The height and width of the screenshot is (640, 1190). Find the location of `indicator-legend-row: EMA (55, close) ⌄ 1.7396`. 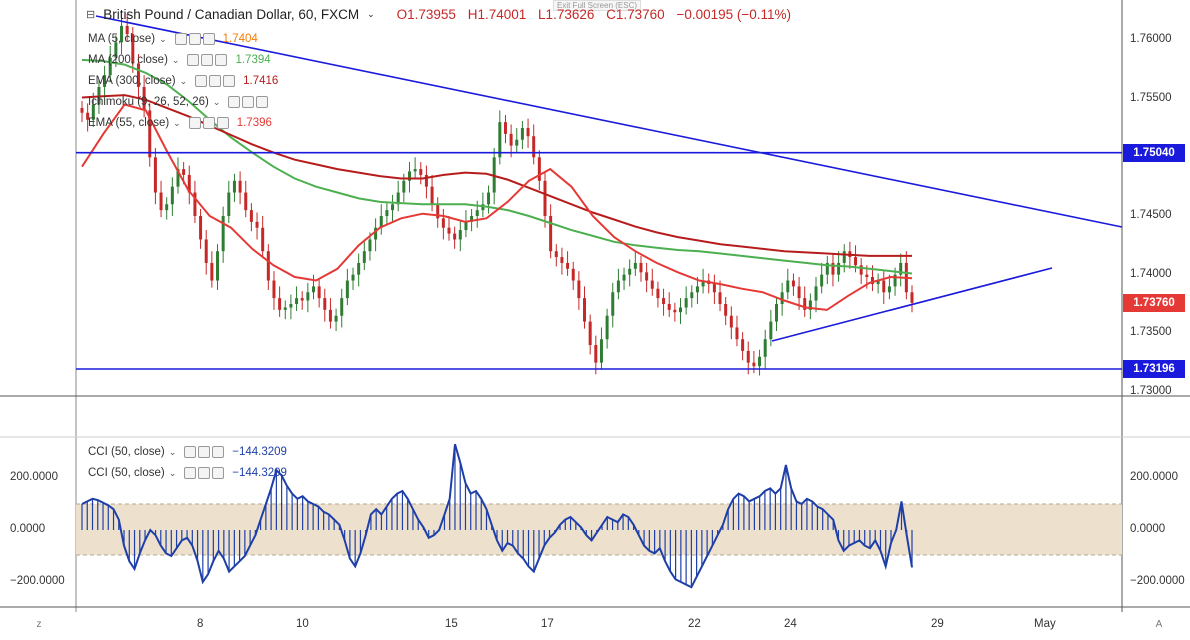

indicator-legend-row: EMA (55, close) ⌄ 1.7396 is located at coordinates (180, 123).